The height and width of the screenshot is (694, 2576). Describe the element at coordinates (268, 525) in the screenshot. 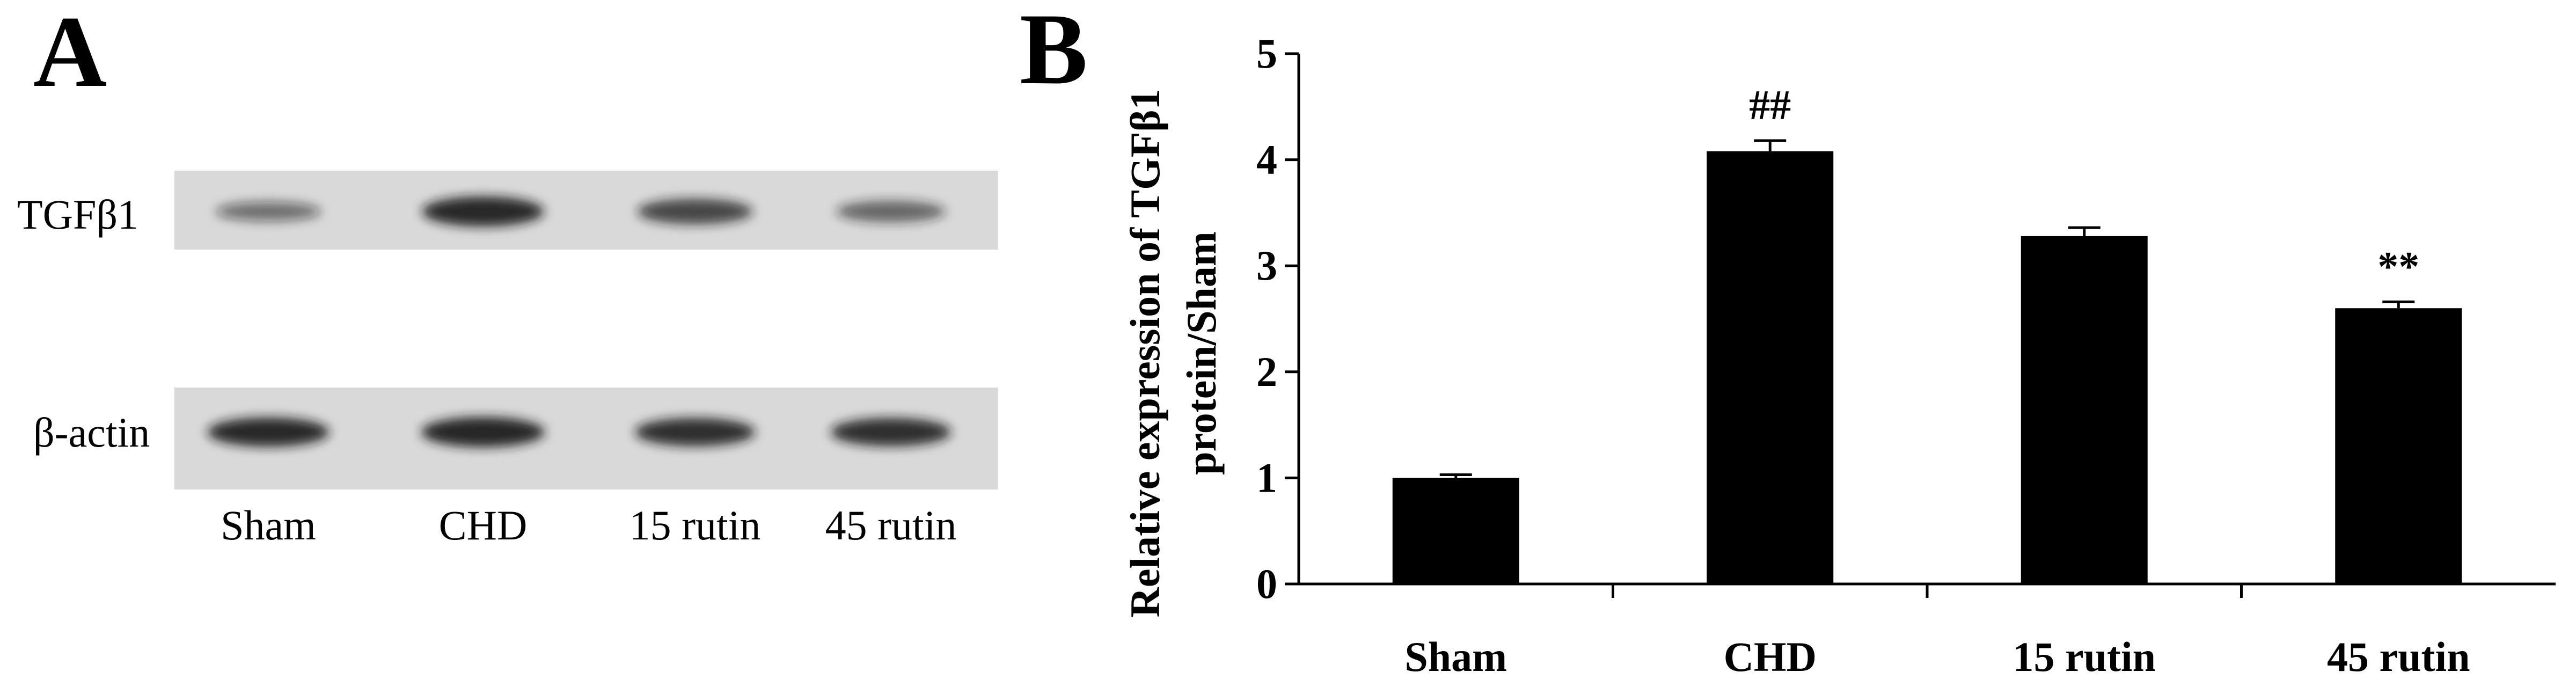

I see `lane-label-sham: Sham` at that location.